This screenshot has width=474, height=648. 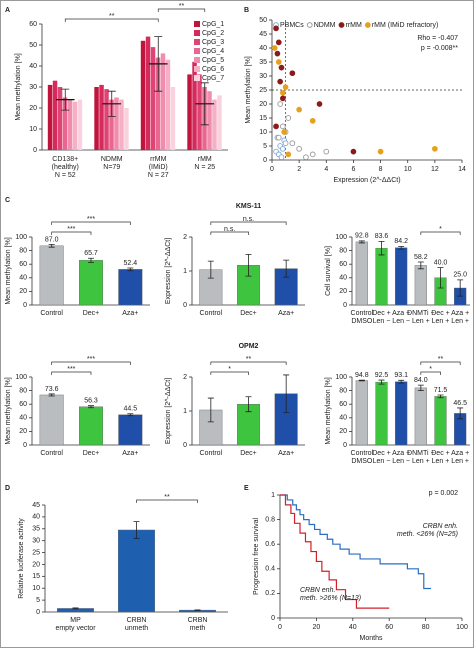 I want to click on annotation: Rho = -0.407, so click(x=437, y=38).